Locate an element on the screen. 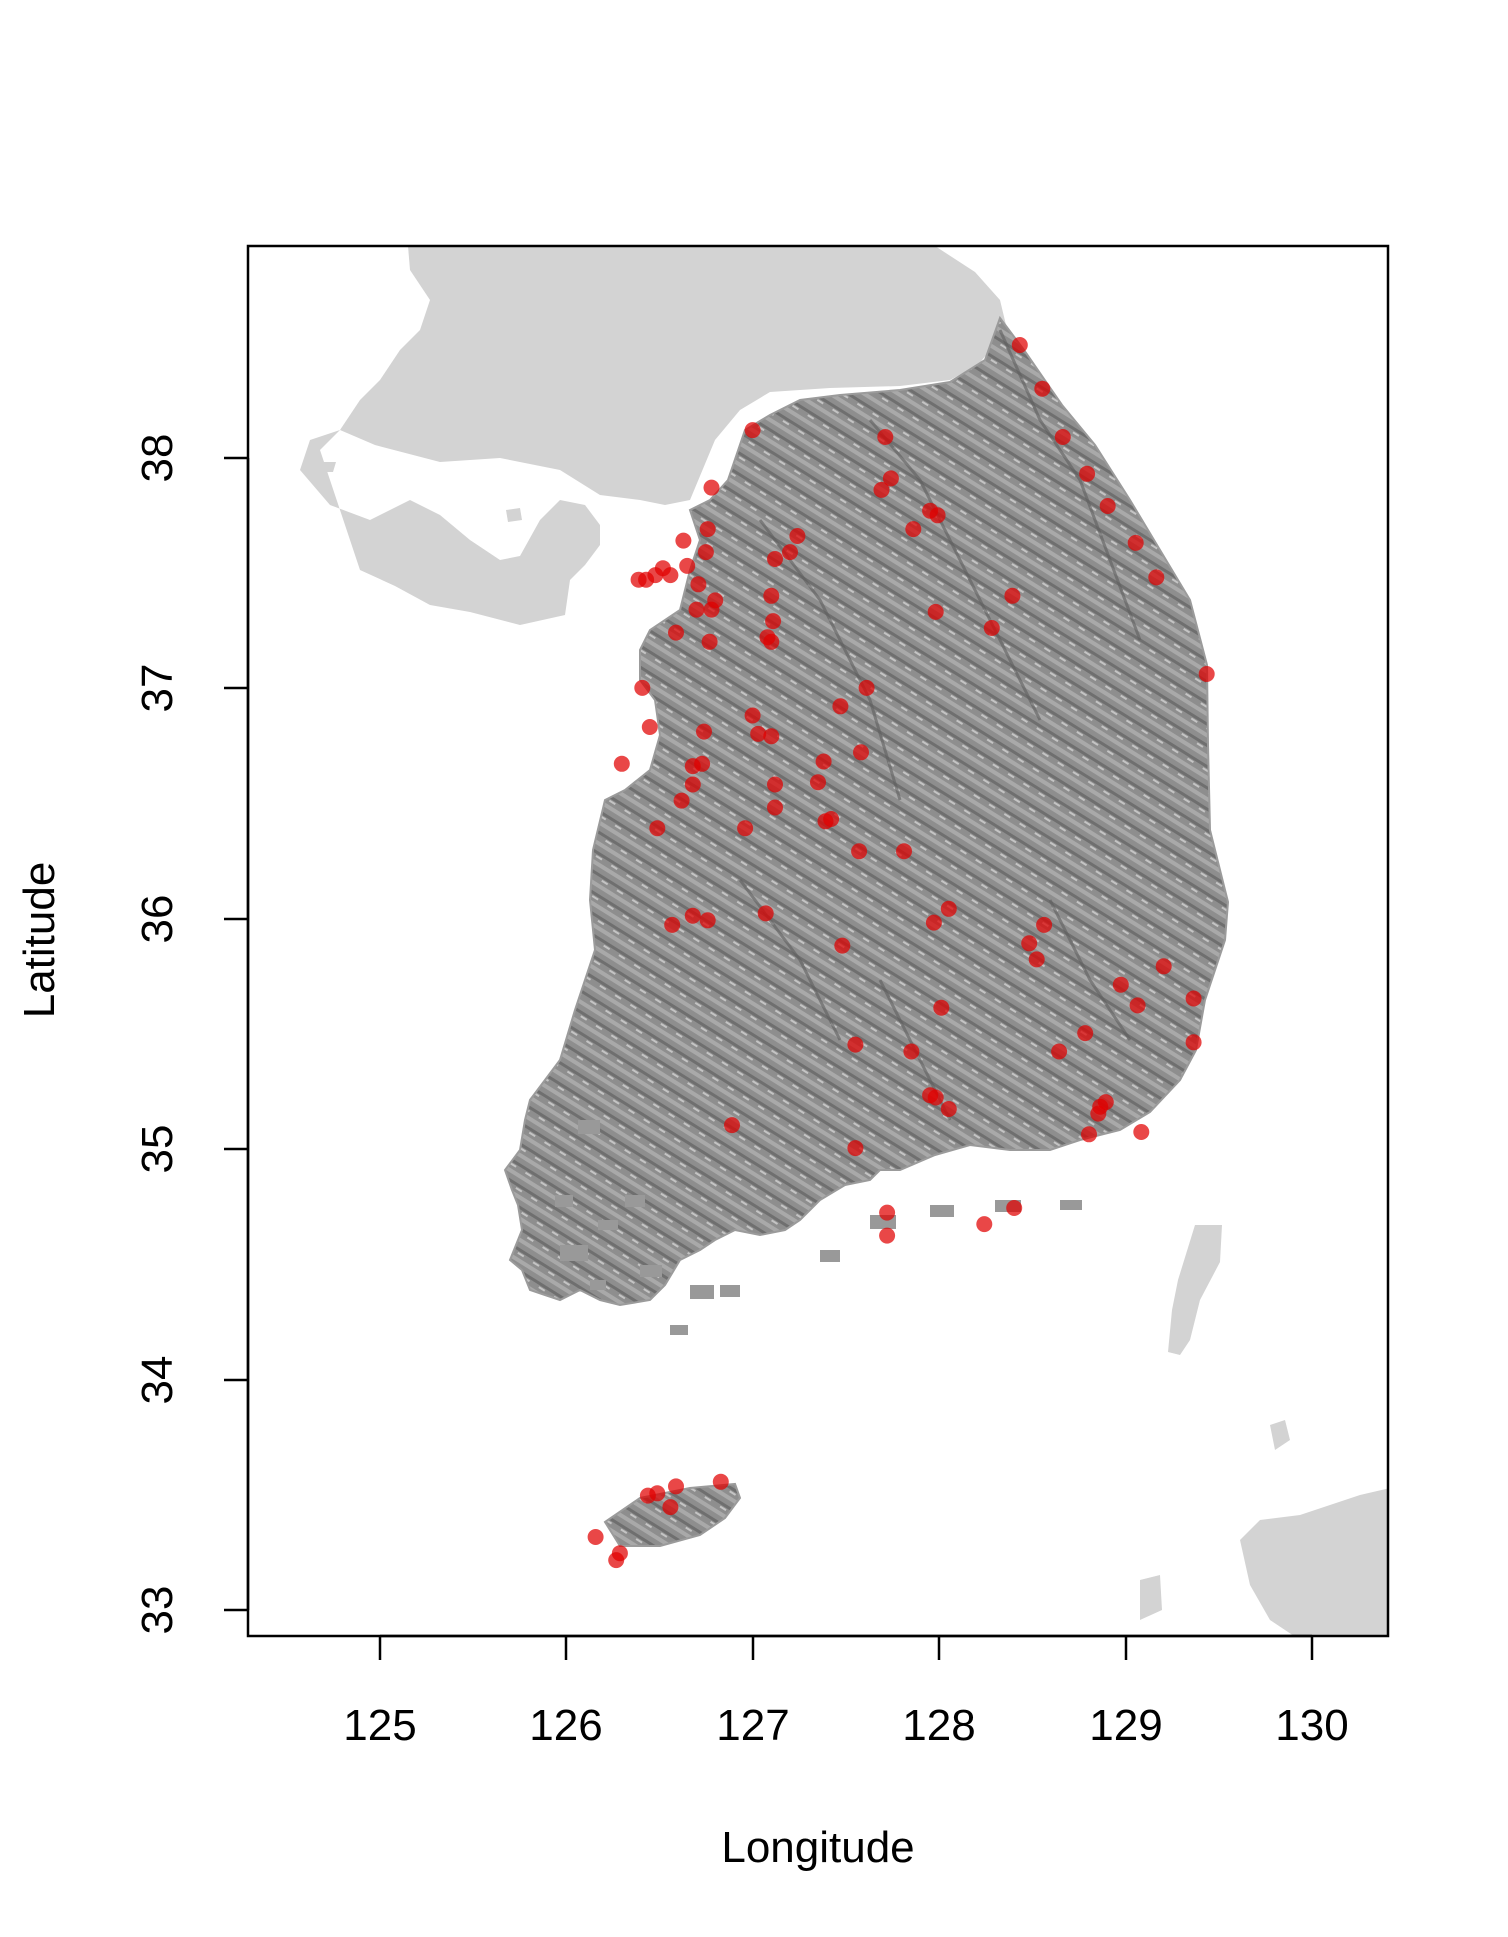 The height and width of the screenshot is (1937, 1508). x-tick-label: 130 is located at coordinates (1311, 1725).